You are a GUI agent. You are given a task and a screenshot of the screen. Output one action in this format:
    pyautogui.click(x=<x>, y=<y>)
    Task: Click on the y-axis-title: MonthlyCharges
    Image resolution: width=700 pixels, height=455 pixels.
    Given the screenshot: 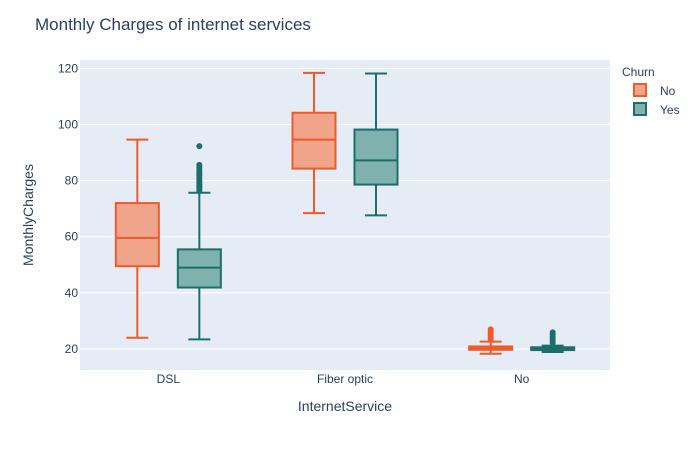 What is the action you would take?
    pyautogui.click(x=28, y=215)
    